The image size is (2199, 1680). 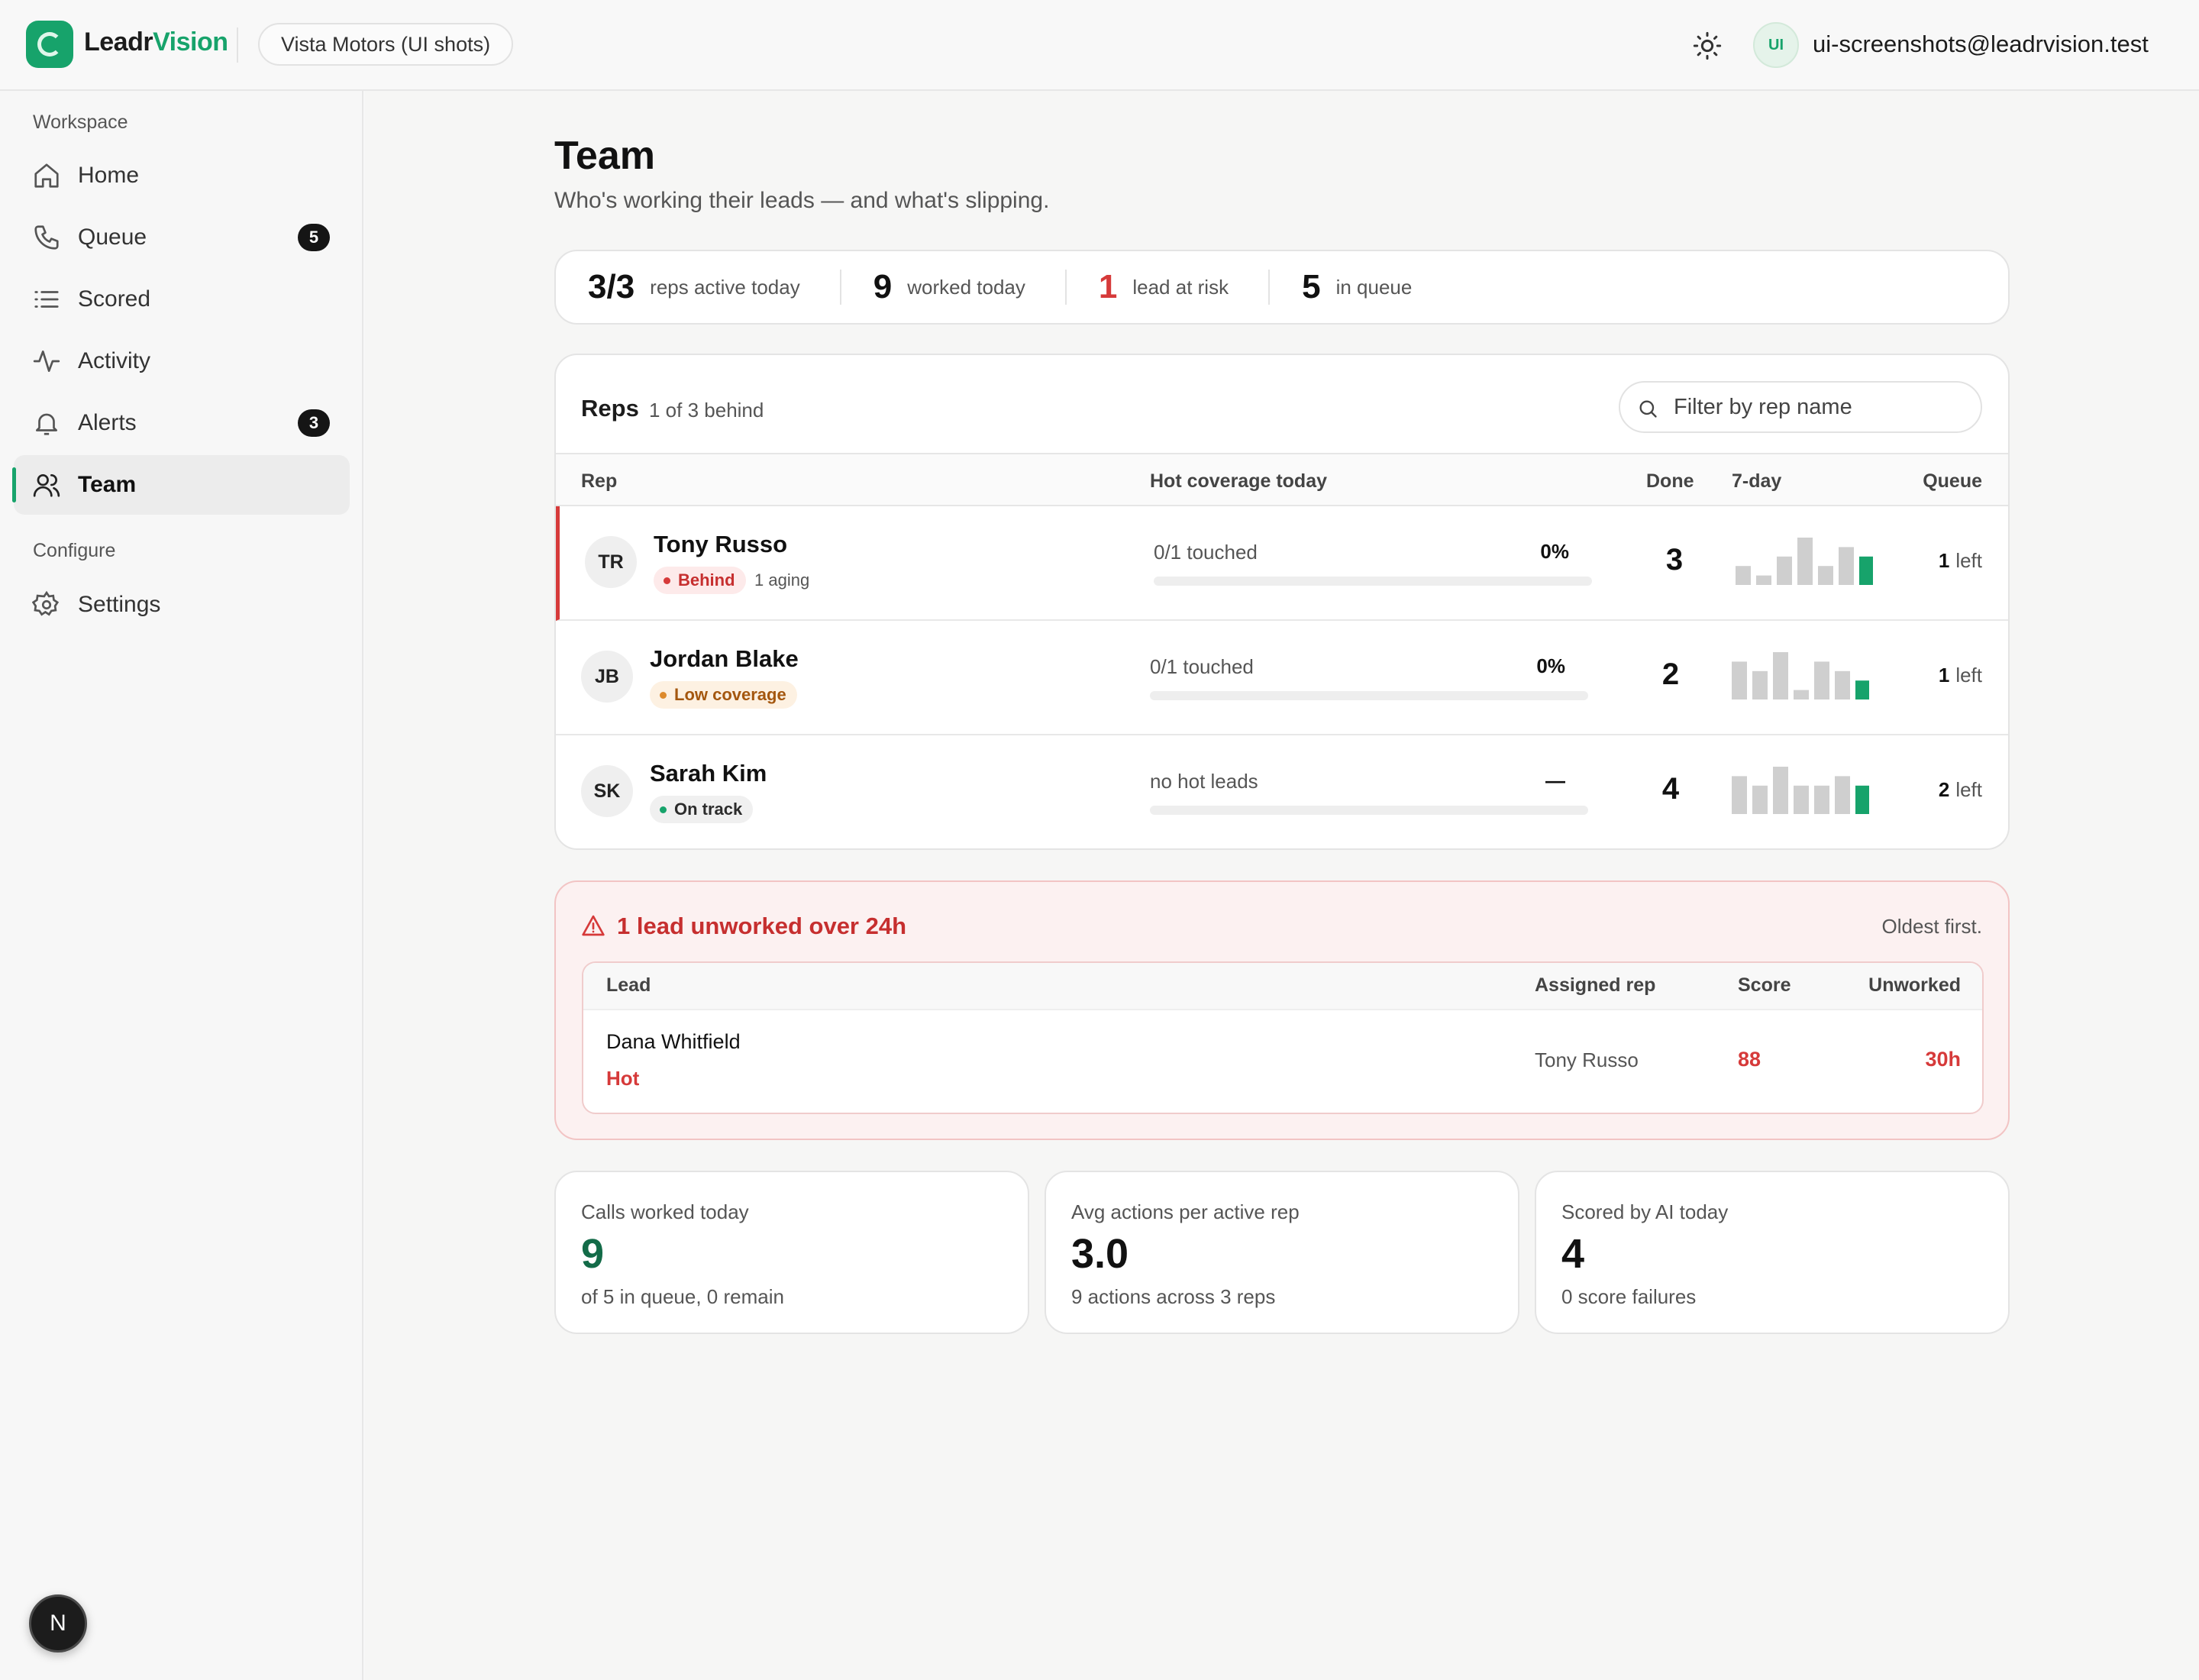 What do you see at coordinates (1573, 1254) in the screenshot?
I see `stat-value: 4` at bounding box center [1573, 1254].